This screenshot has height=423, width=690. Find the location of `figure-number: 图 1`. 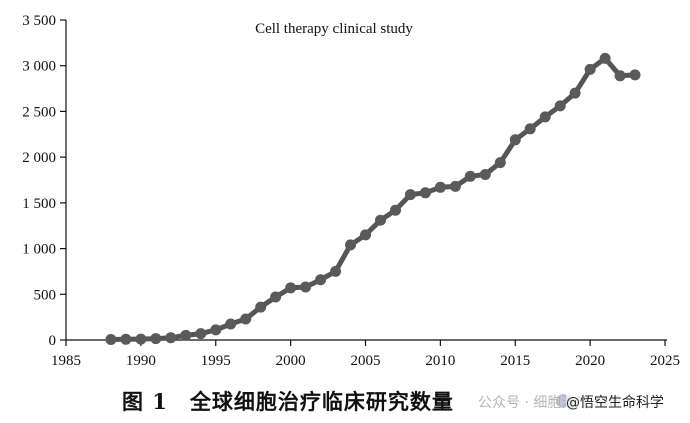

figure-number: 图 1 is located at coordinates (145, 401).